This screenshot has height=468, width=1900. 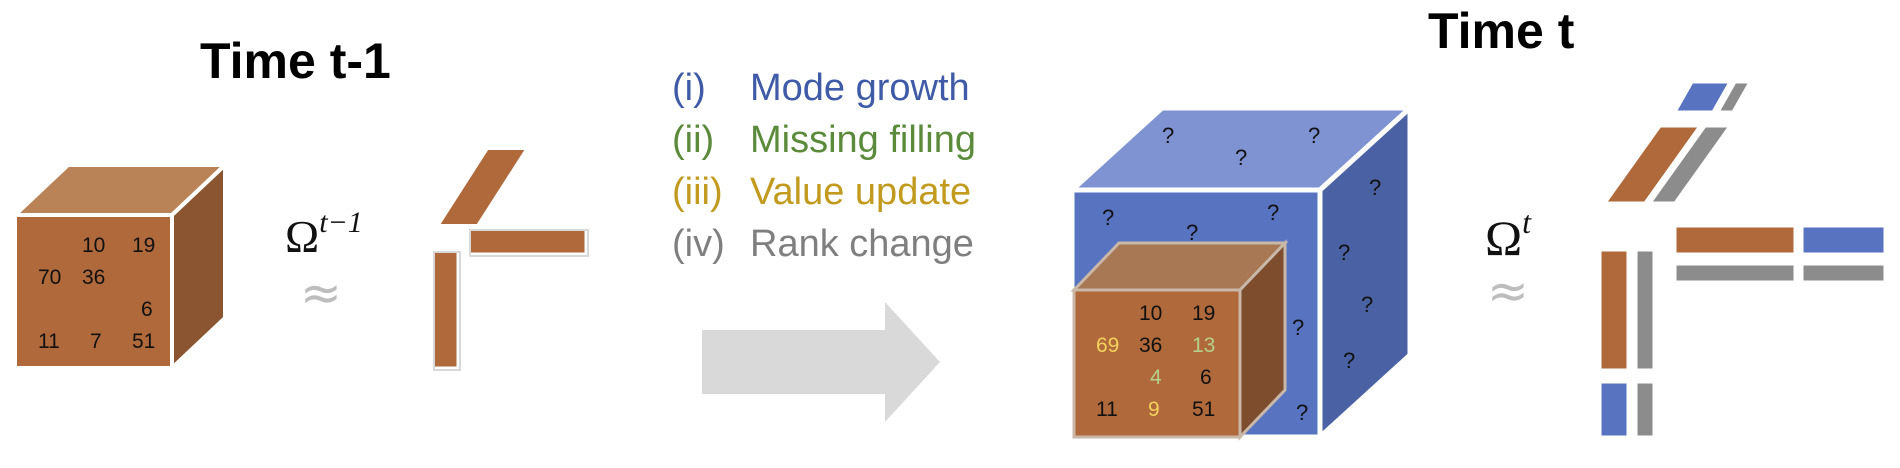 What do you see at coordinates (93, 245) in the screenshot?
I see `left-cell-10: 10` at bounding box center [93, 245].